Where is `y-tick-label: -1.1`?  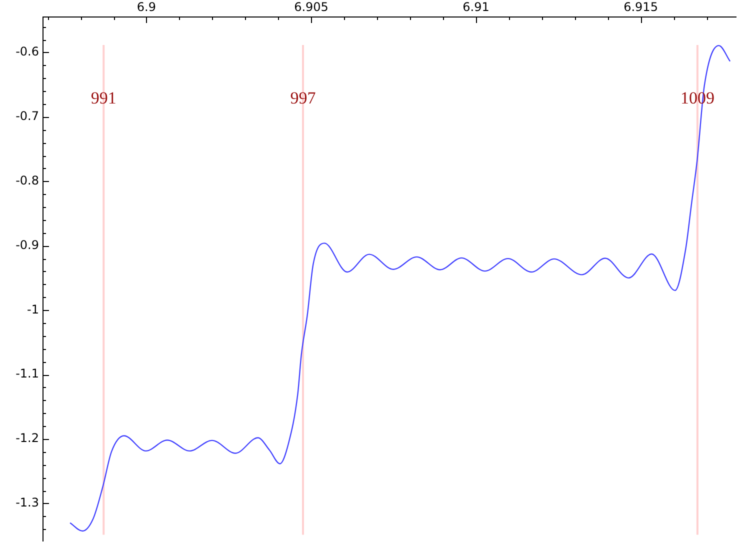 y-tick-label: -1.1 is located at coordinates (27, 373).